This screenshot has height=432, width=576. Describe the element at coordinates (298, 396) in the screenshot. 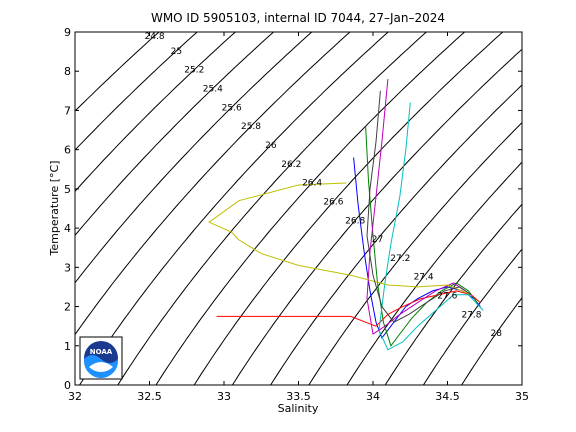

I see `x-tick-label: 33.5` at that location.